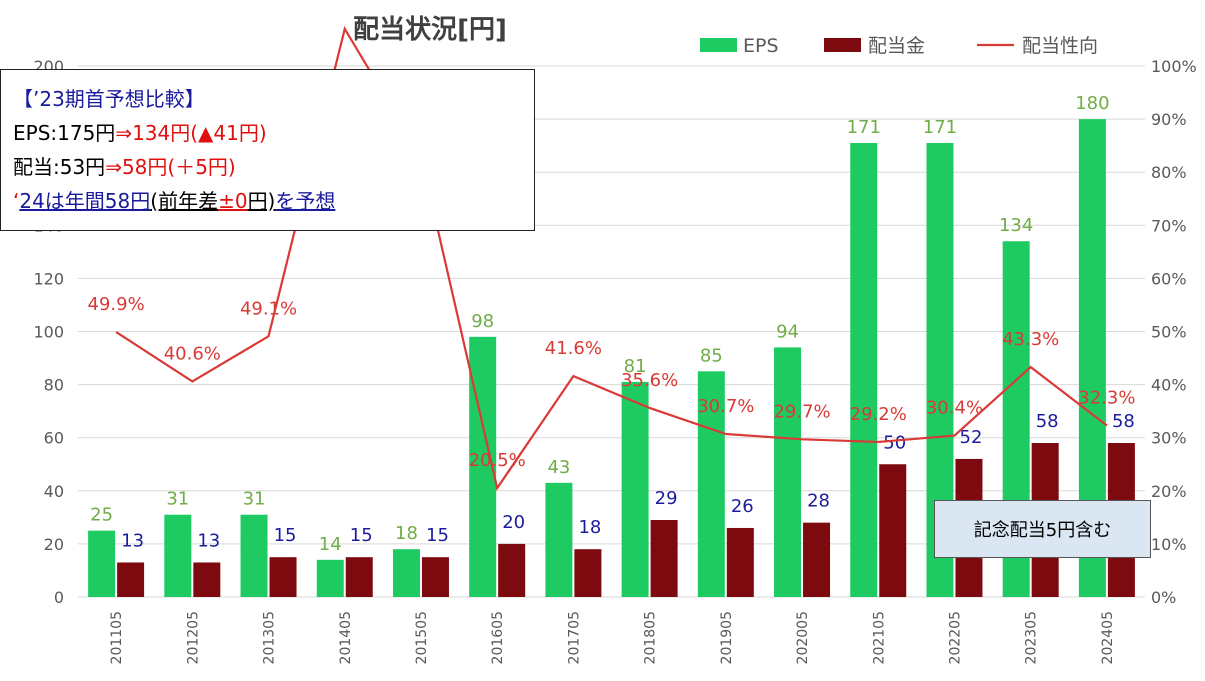 The height and width of the screenshot is (681, 1205). I want to click on eps-data-label: 85, so click(711, 355).